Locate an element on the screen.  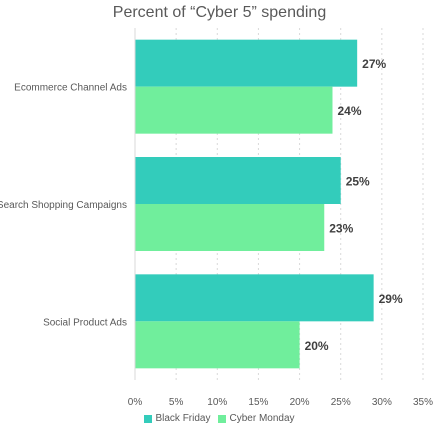
x-tick-label: 25% is located at coordinates (341, 402).